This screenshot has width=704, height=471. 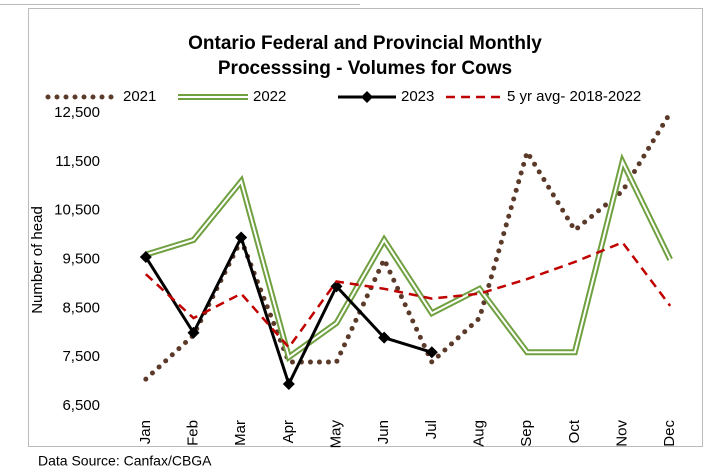 What do you see at coordinates (81, 356) in the screenshot?
I see `y-tick-label: 7,500` at bounding box center [81, 356].